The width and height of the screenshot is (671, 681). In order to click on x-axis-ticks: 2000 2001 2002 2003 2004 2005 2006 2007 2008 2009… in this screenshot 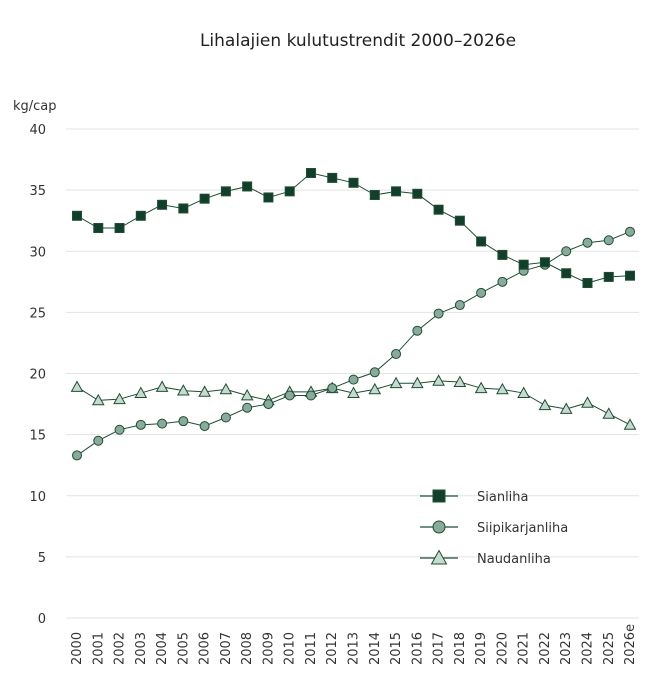, I will do `click(354, 644)`.